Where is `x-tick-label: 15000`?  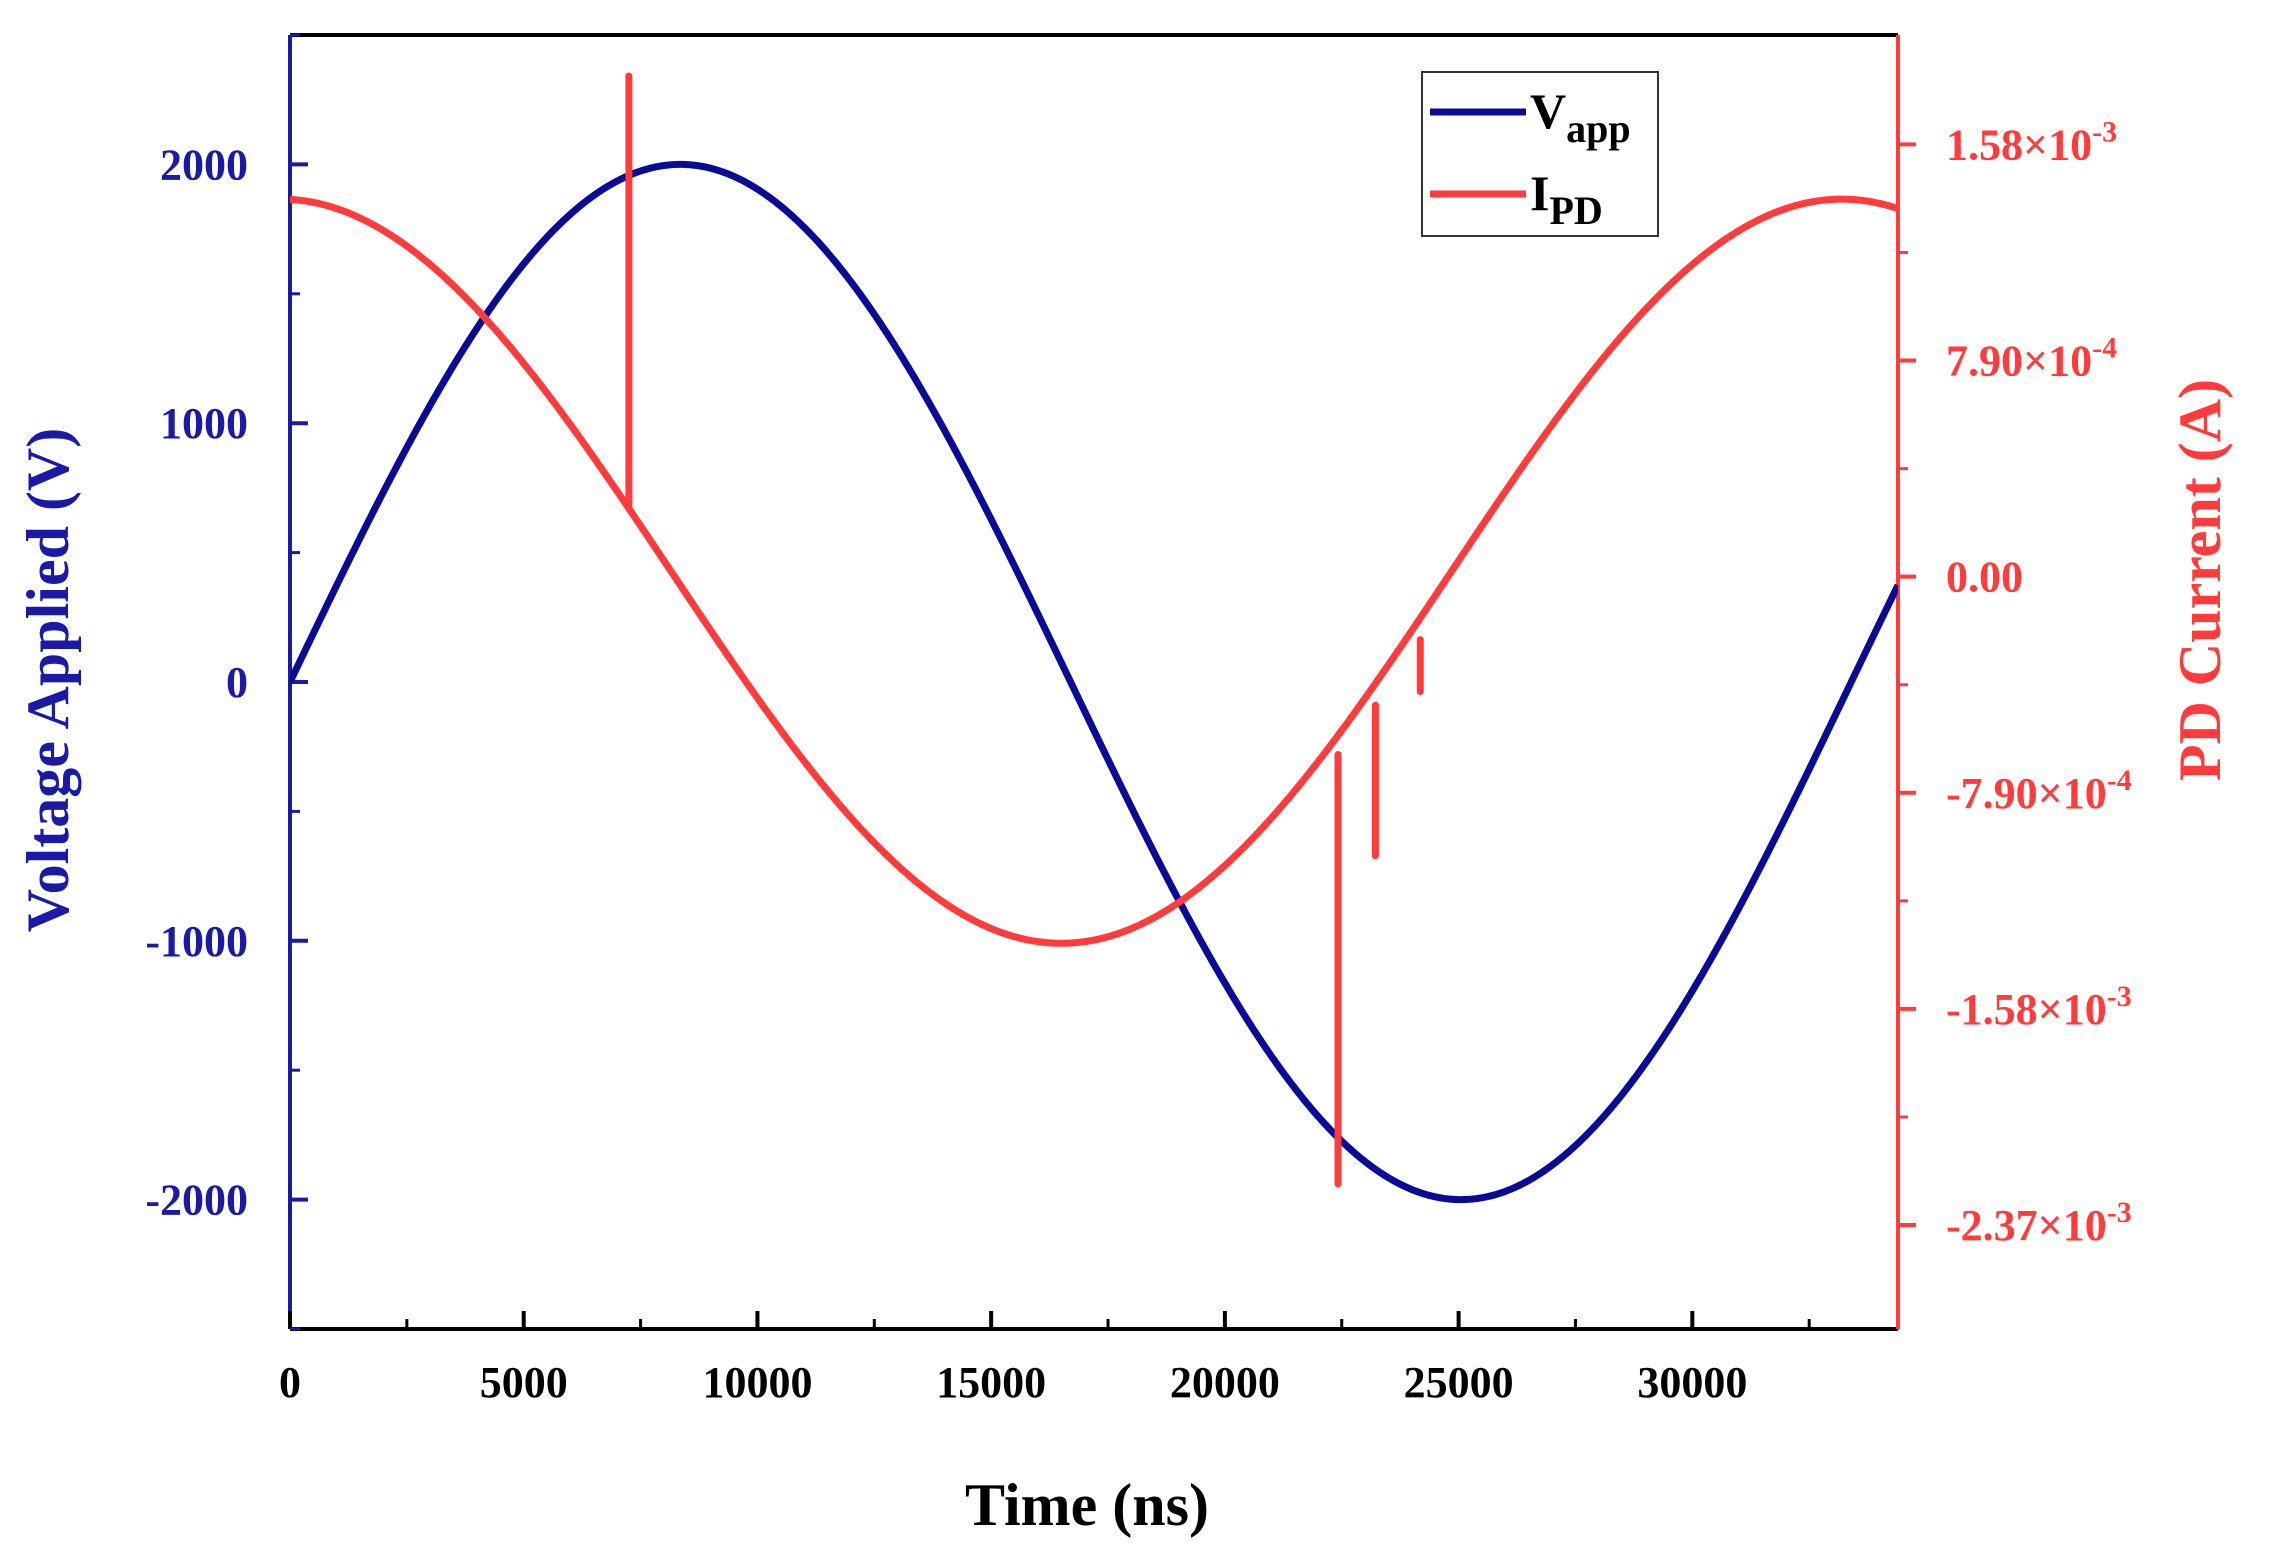
x-tick-label: 15000 is located at coordinates (991, 1382).